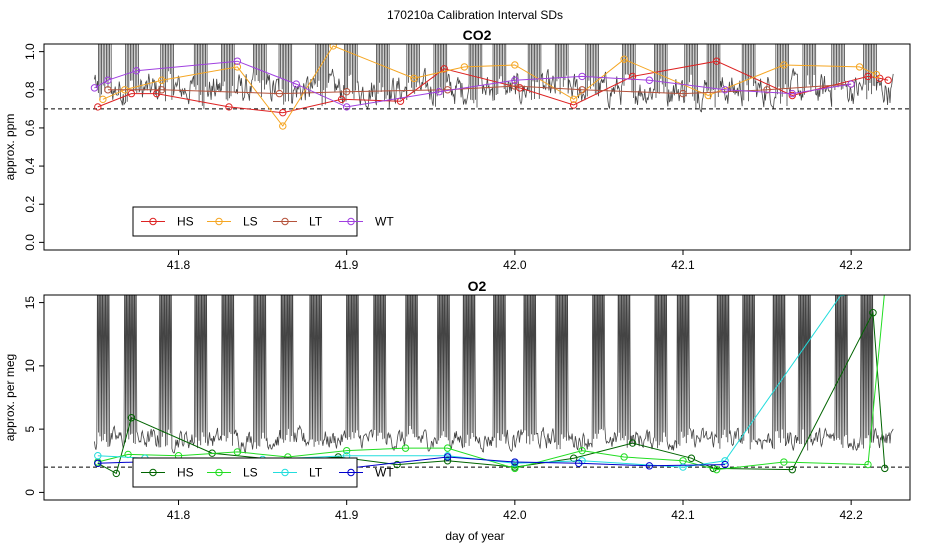 Image resolution: width=950 pixels, height=550 pixels. What do you see at coordinates (474, 536) in the screenshot?
I see `x-axis-label: day of year` at bounding box center [474, 536].